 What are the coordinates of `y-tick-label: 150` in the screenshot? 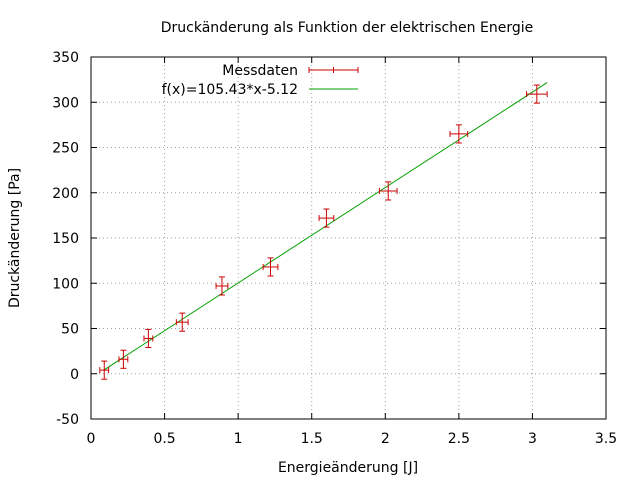 It's located at (65, 239).